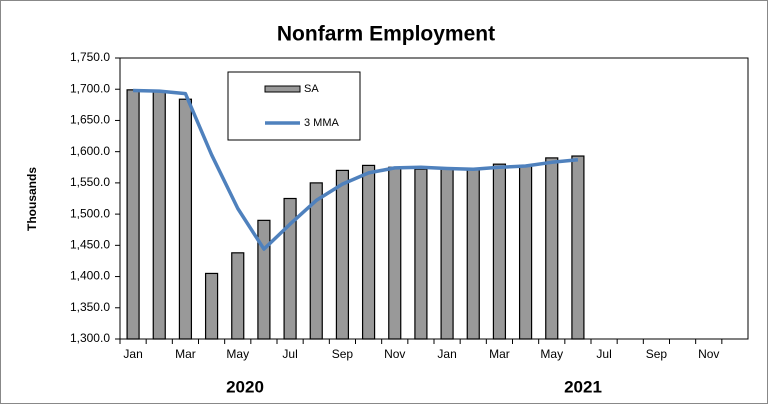 The image size is (768, 404). What do you see at coordinates (90, 88) in the screenshot?
I see `y-tick-label: 1,700.0` at bounding box center [90, 88].